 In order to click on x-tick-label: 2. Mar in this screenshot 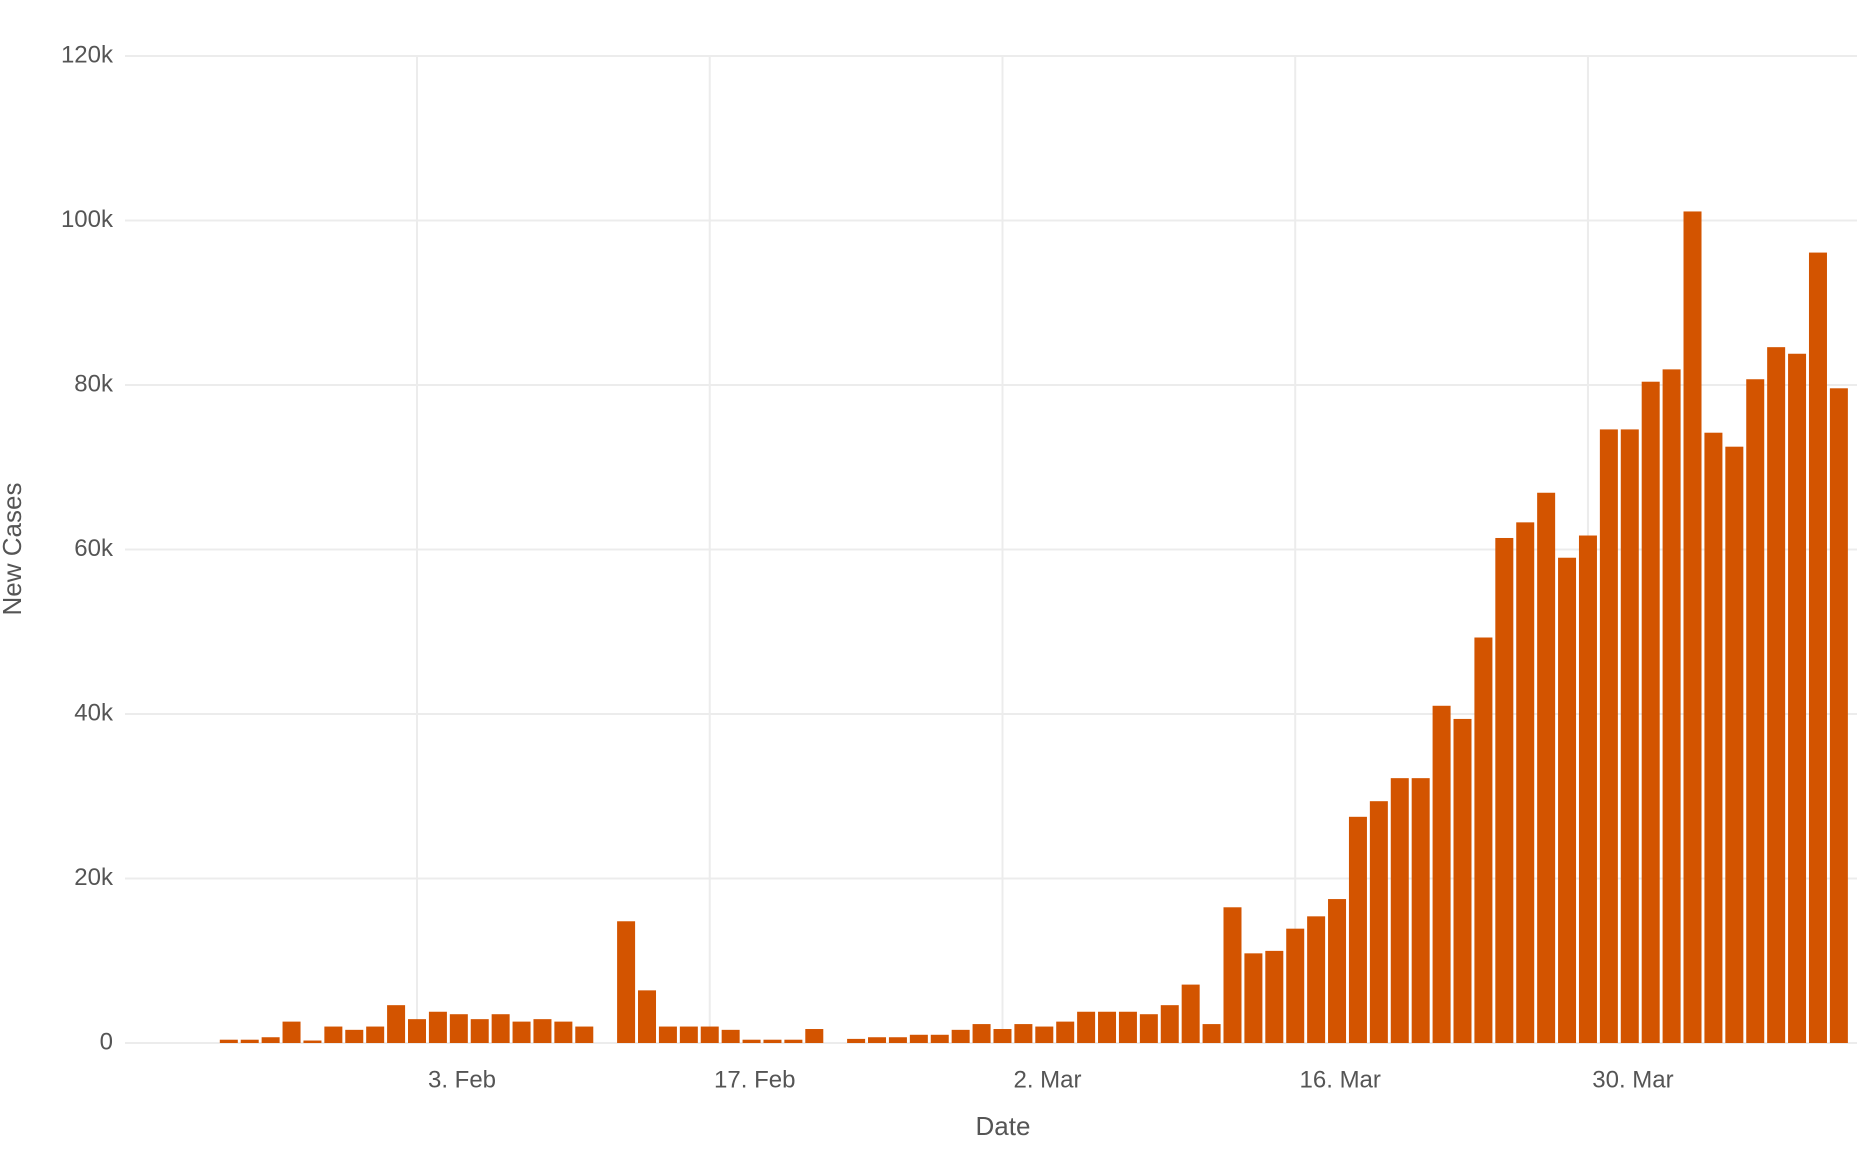, I will do `click(1047, 1079)`.